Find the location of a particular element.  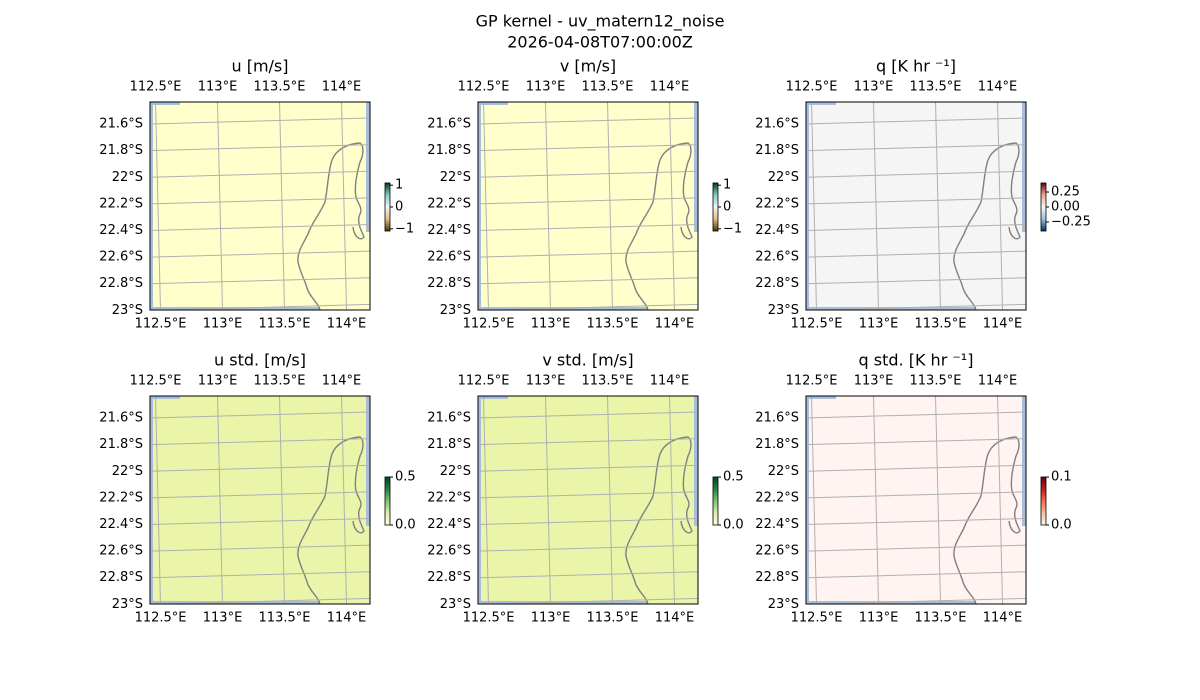

lat-tick-label: 22°S is located at coordinates (783, 471).